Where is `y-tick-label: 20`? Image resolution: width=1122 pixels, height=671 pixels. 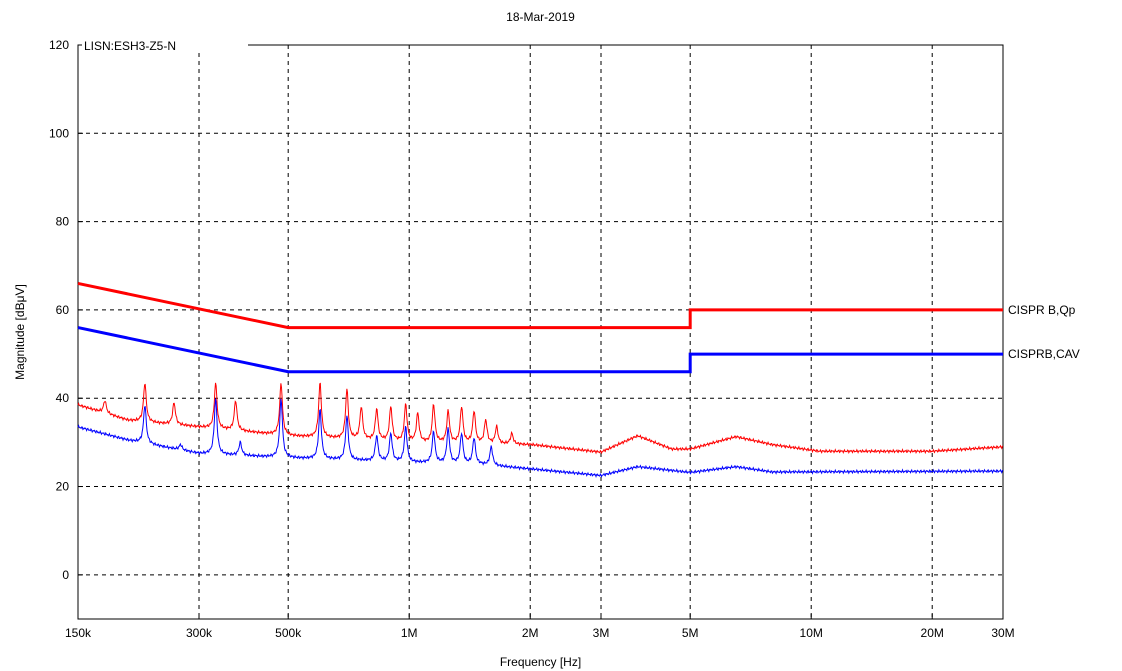
y-tick-label: 20 is located at coordinates (63, 487).